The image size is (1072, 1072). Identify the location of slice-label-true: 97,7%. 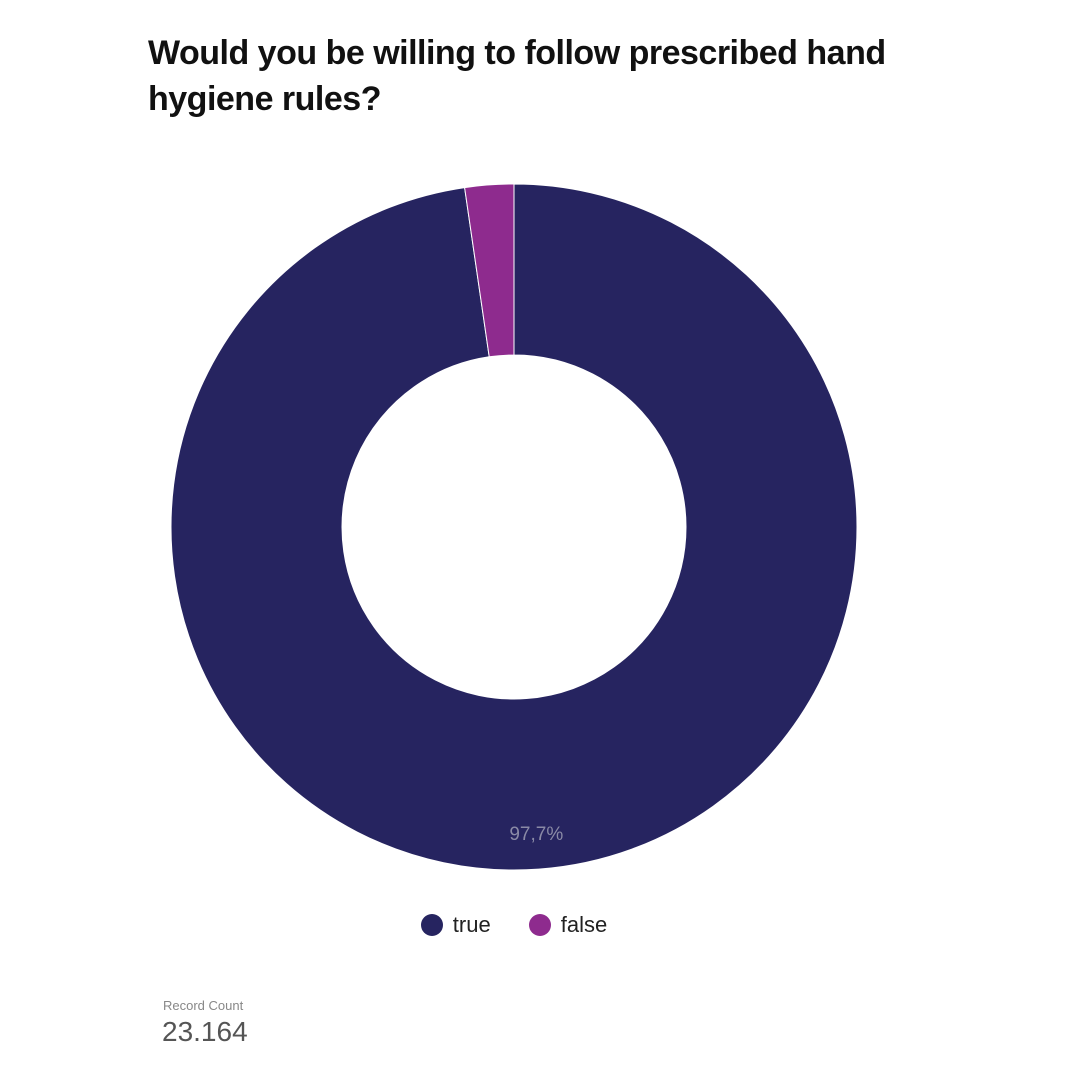
(536, 834).